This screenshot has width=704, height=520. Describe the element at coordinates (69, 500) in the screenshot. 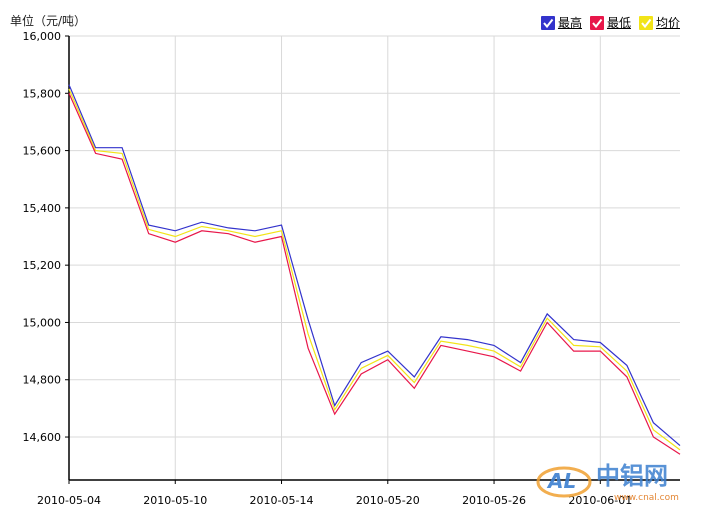

I see `x-tick-label: 2010-05-04` at that location.